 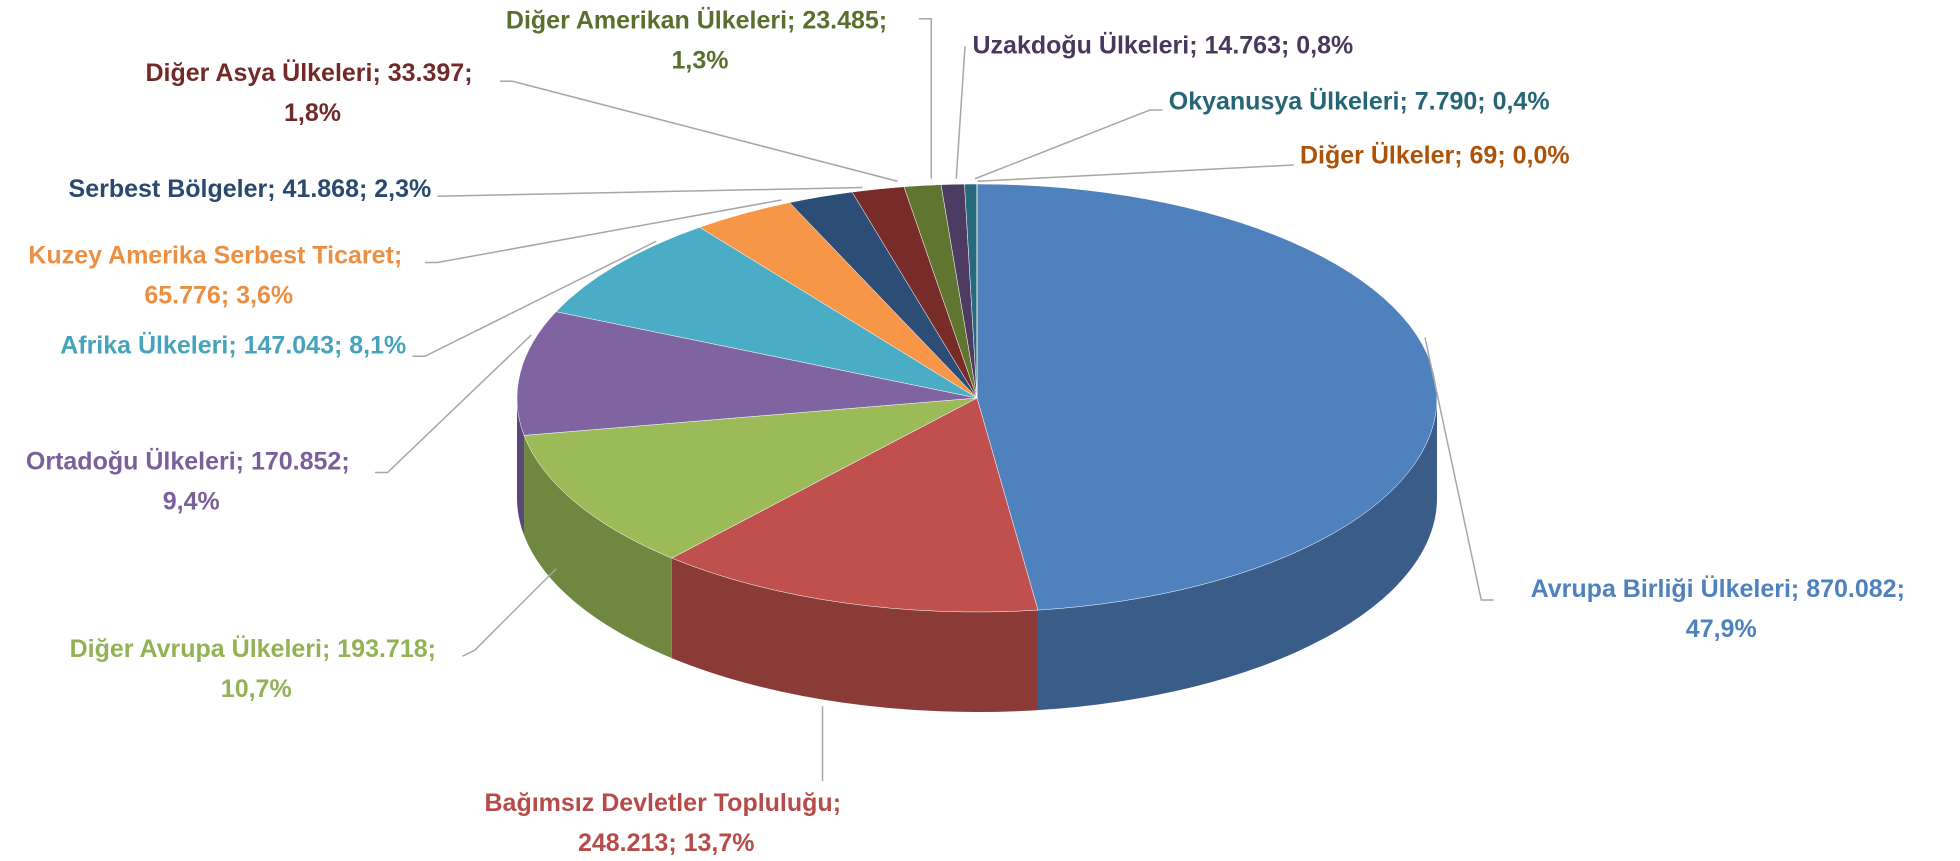 I want to click on label-part: 10,7%, so click(x=256, y=689).